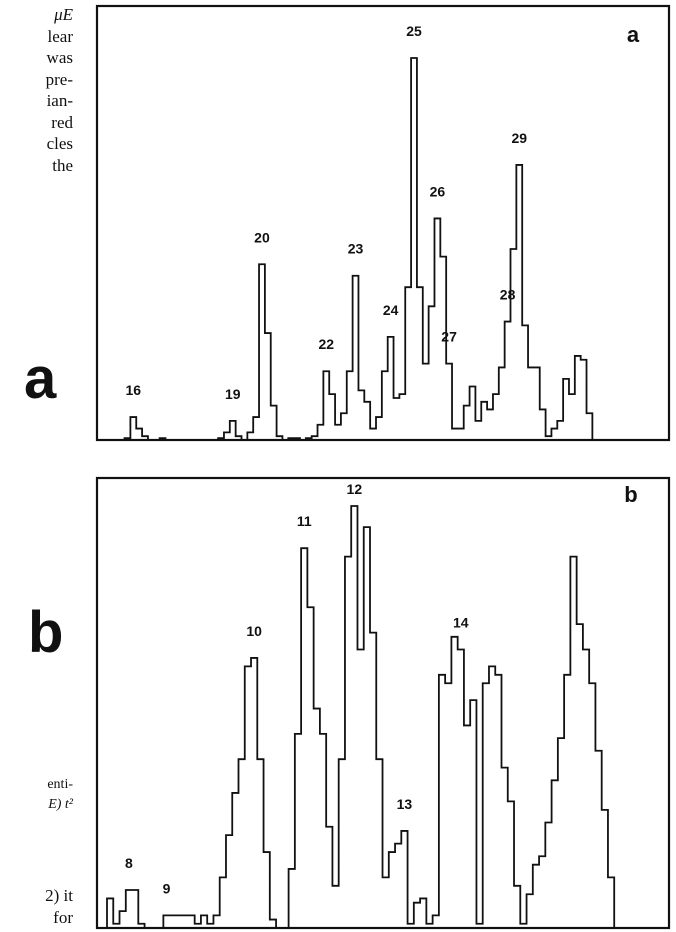 The width and height of the screenshot is (676, 932). Describe the element at coordinates (59, 100) in the screenshot. I see `fragment-line: ian-` at that location.